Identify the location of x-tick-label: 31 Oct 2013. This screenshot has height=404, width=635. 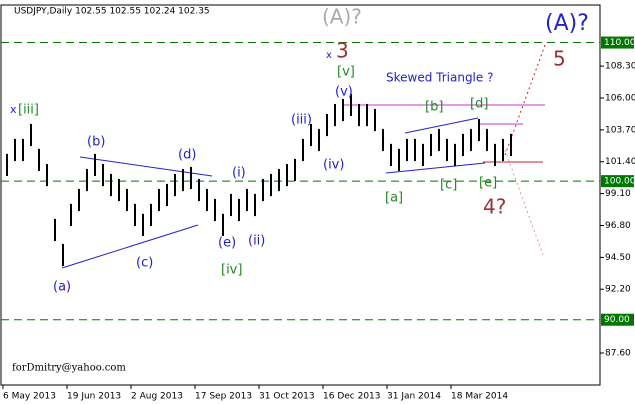
(287, 397).